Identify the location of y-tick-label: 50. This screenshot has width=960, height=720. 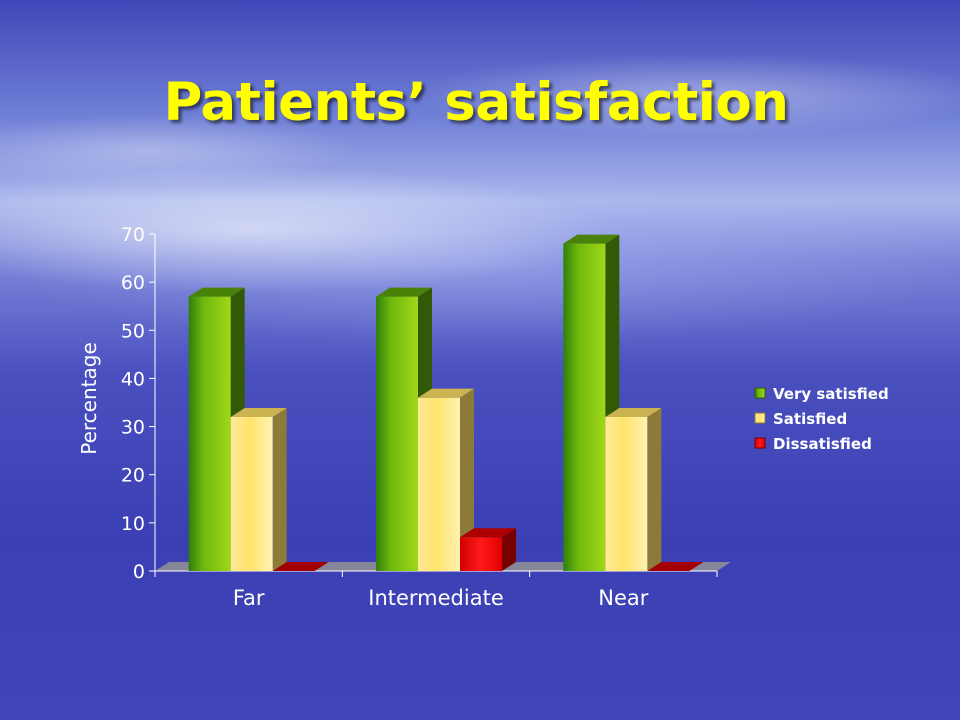
(133, 331).